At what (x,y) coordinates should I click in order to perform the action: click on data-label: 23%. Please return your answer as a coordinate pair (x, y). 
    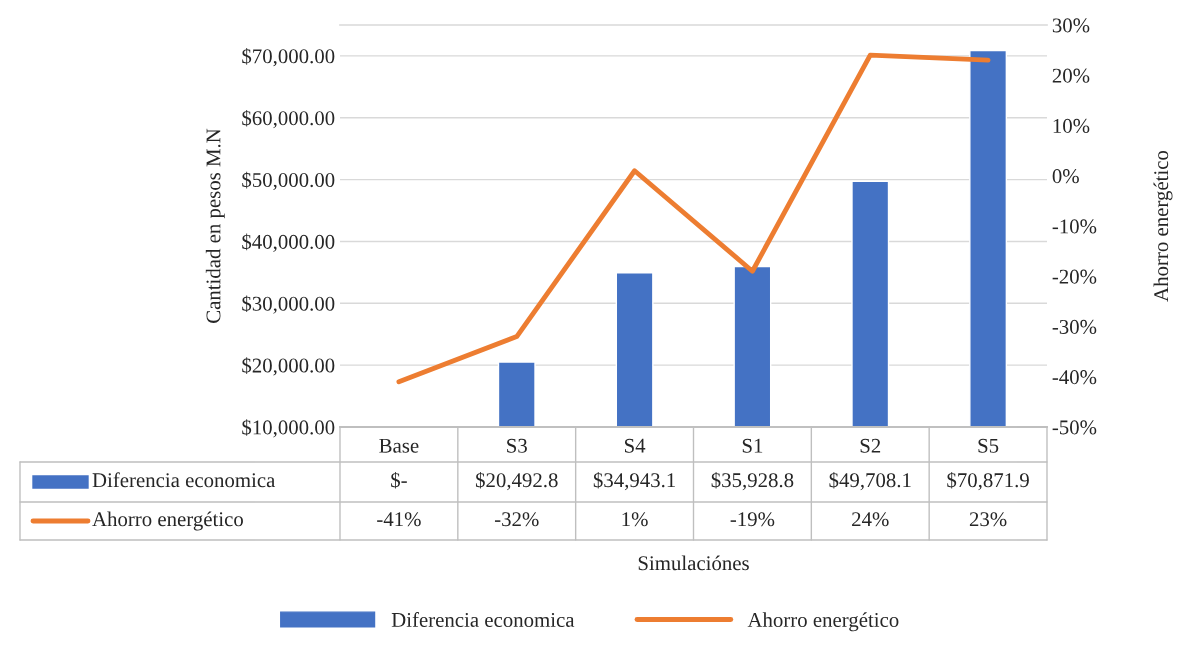
    Looking at the image, I should click on (988, 519).